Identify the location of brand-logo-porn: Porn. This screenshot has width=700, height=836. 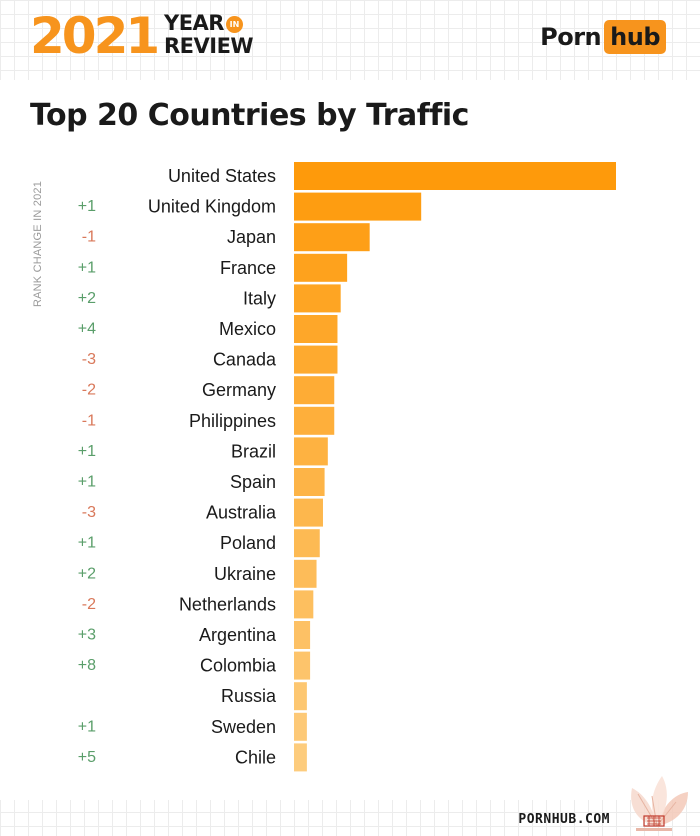
(571, 37).